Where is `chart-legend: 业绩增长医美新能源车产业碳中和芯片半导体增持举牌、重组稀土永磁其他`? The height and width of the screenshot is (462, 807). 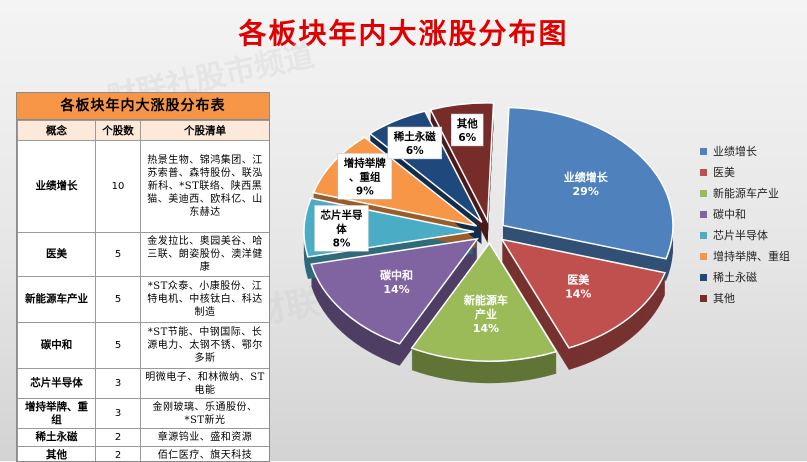 chart-legend: 业绩增长医美新能源车产业碳中和芯片半导体增持举牌、重组稀土永磁其他 is located at coordinates (752, 228).